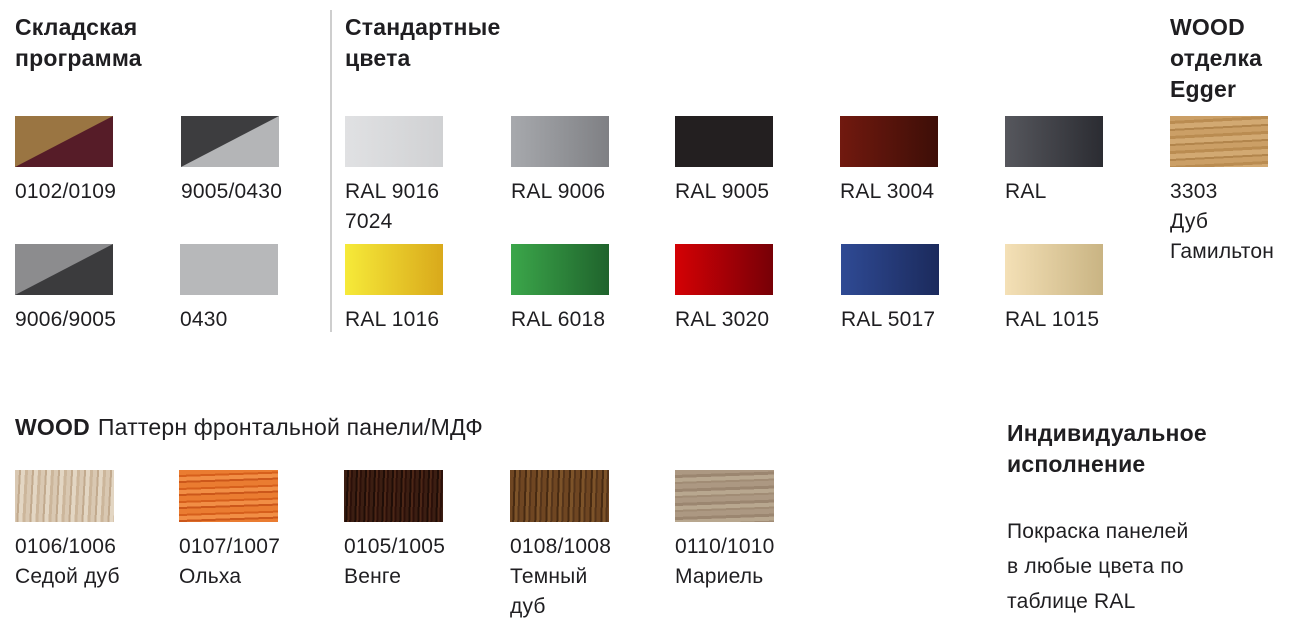 Image resolution: width=1313 pixels, height=636 pixels. I want to click on swatch-code-label: RAL 3004, so click(887, 191).